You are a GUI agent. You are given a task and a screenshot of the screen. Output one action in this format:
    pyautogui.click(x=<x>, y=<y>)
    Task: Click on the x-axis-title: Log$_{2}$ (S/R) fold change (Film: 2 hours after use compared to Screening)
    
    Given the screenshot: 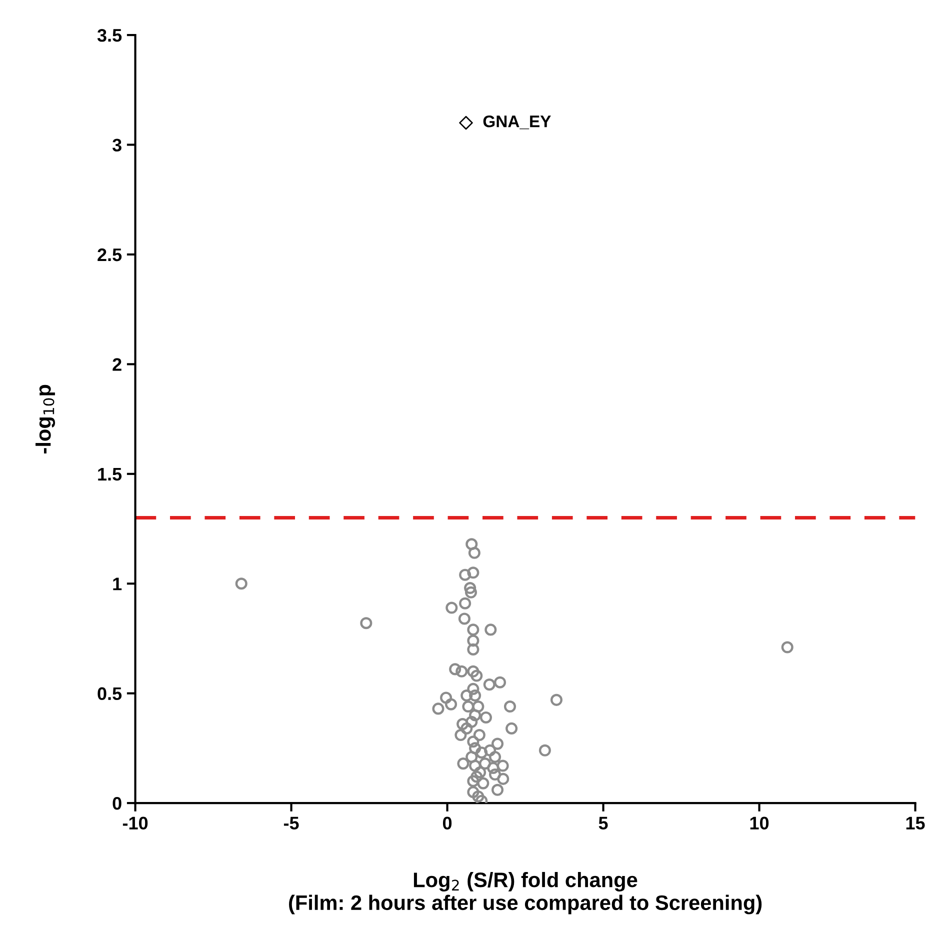 What is the action you would take?
    pyautogui.click(x=525, y=893)
    